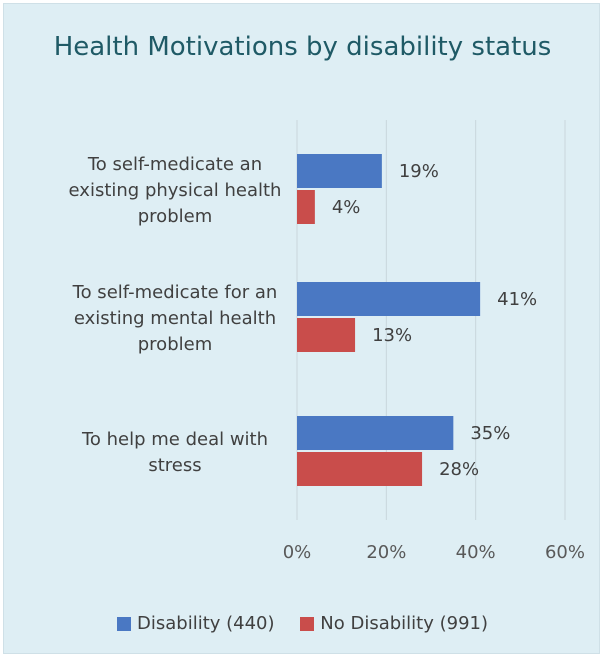  I want to click on x-tick-label: 0%, so click(297, 552).